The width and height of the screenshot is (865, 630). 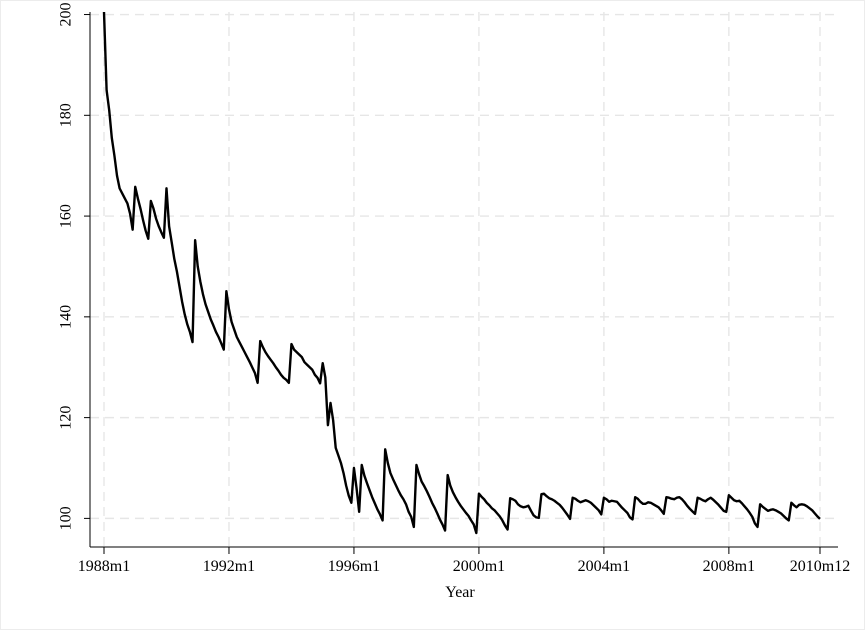 I want to click on y-tick-label: 120, so click(x=66, y=418).